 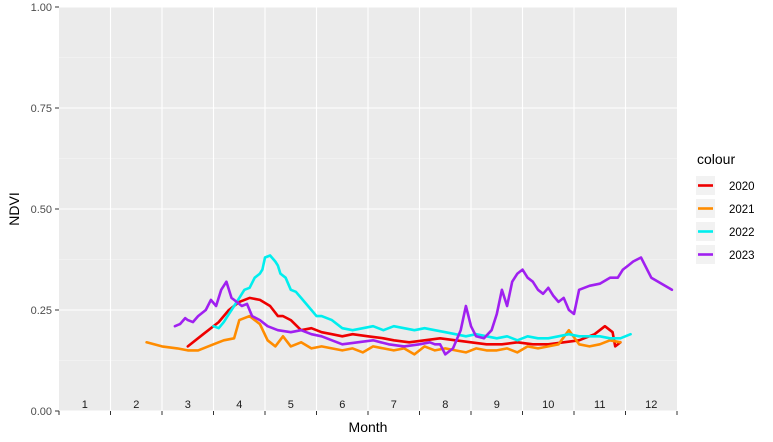 What do you see at coordinates (445, 405) in the screenshot?
I see `month-label: 8` at bounding box center [445, 405].